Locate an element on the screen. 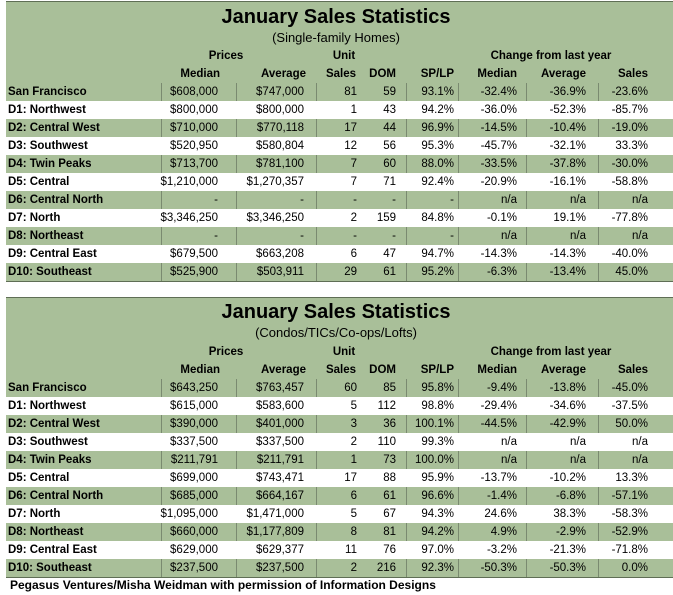 Image resolution: width=673 pixels, height=595 pixels. unit-sales: 81 is located at coordinates (350, 92).